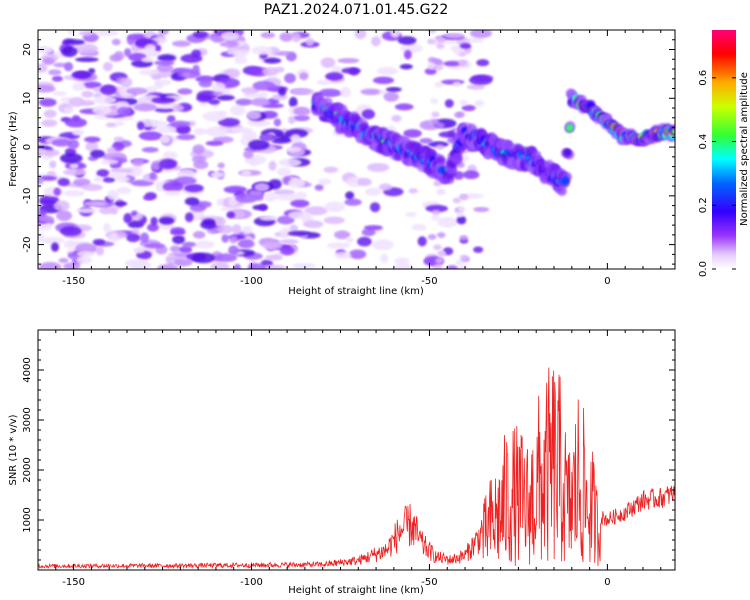 The image size is (750, 600). I want to click on spectrogram-ylabel: Frequency (Hz), so click(13, 149).